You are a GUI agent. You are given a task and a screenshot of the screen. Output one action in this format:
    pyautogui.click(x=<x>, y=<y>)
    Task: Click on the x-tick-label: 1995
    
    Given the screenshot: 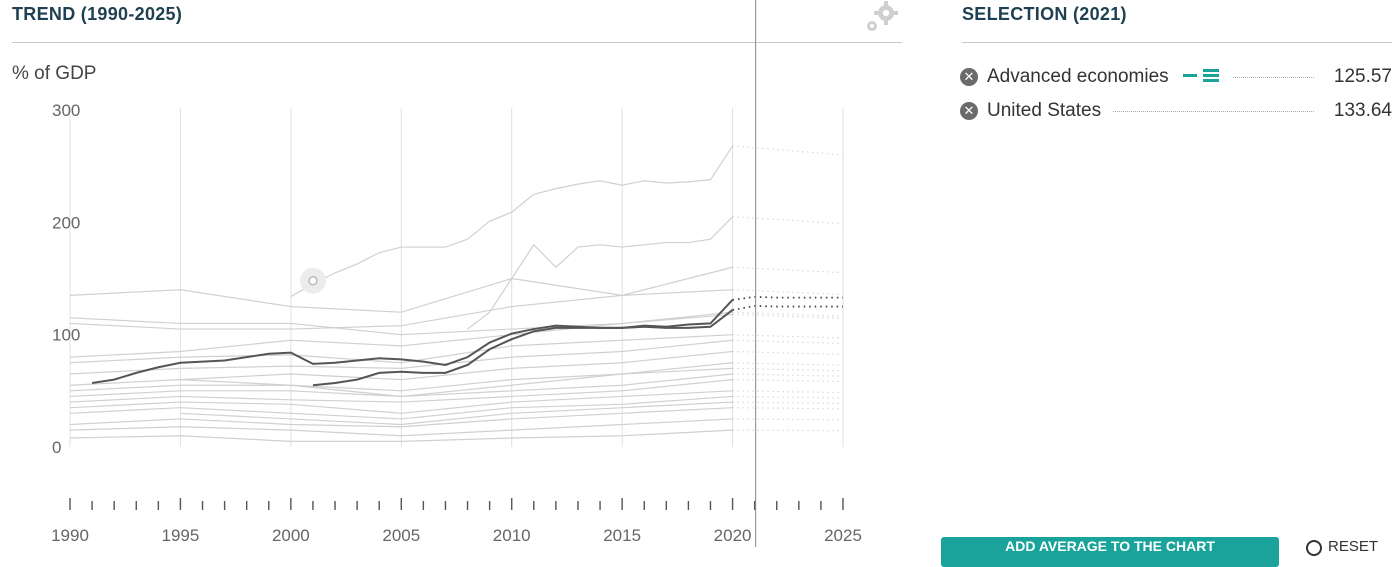 What is the action you would take?
    pyautogui.click(x=181, y=535)
    